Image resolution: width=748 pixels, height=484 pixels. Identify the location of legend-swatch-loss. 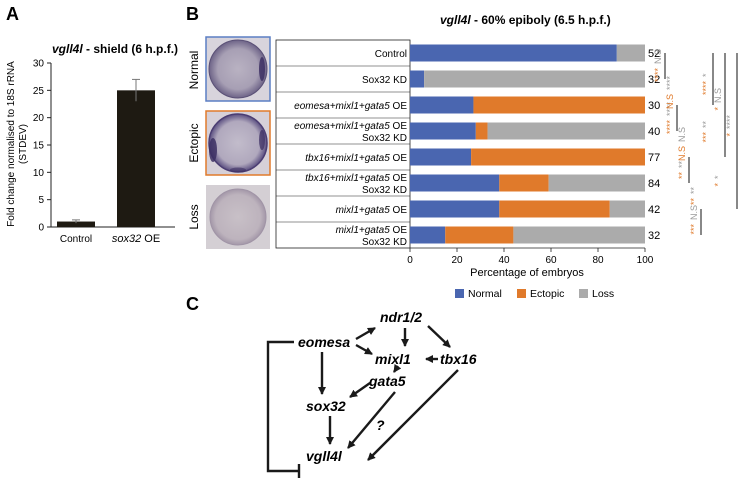
(583, 293).